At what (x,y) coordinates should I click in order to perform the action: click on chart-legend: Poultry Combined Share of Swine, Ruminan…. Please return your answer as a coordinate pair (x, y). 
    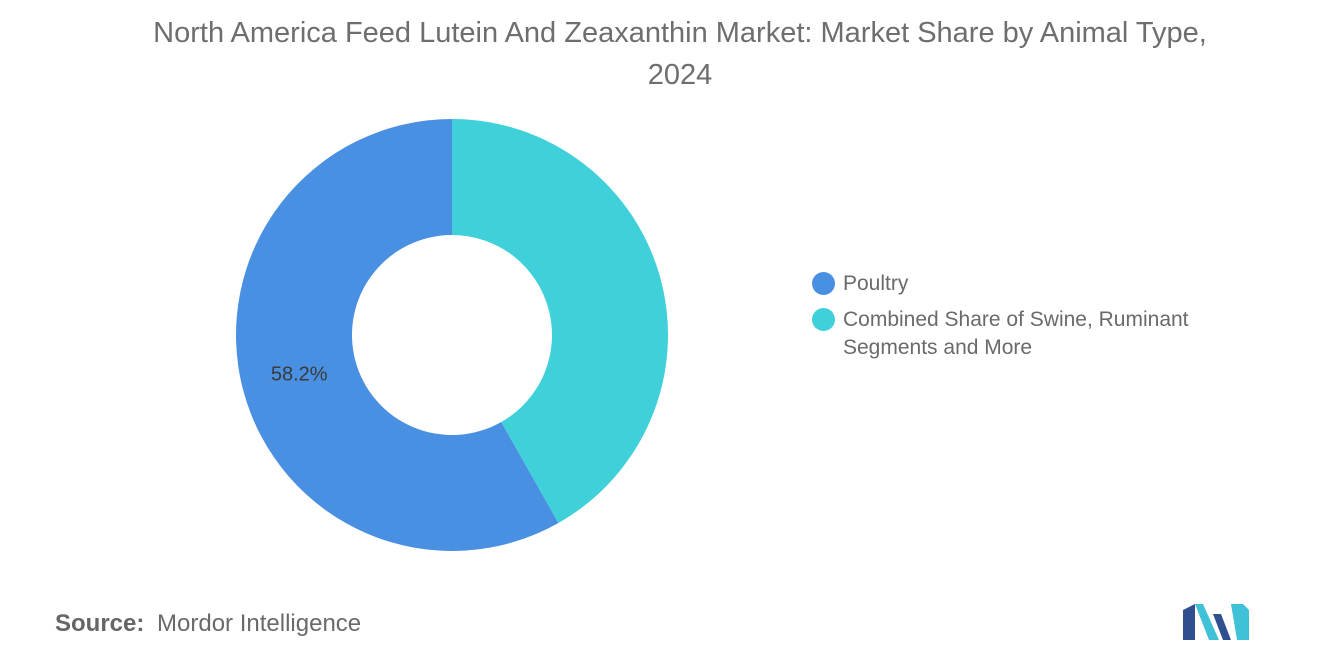
    Looking at the image, I should click on (1022, 320).